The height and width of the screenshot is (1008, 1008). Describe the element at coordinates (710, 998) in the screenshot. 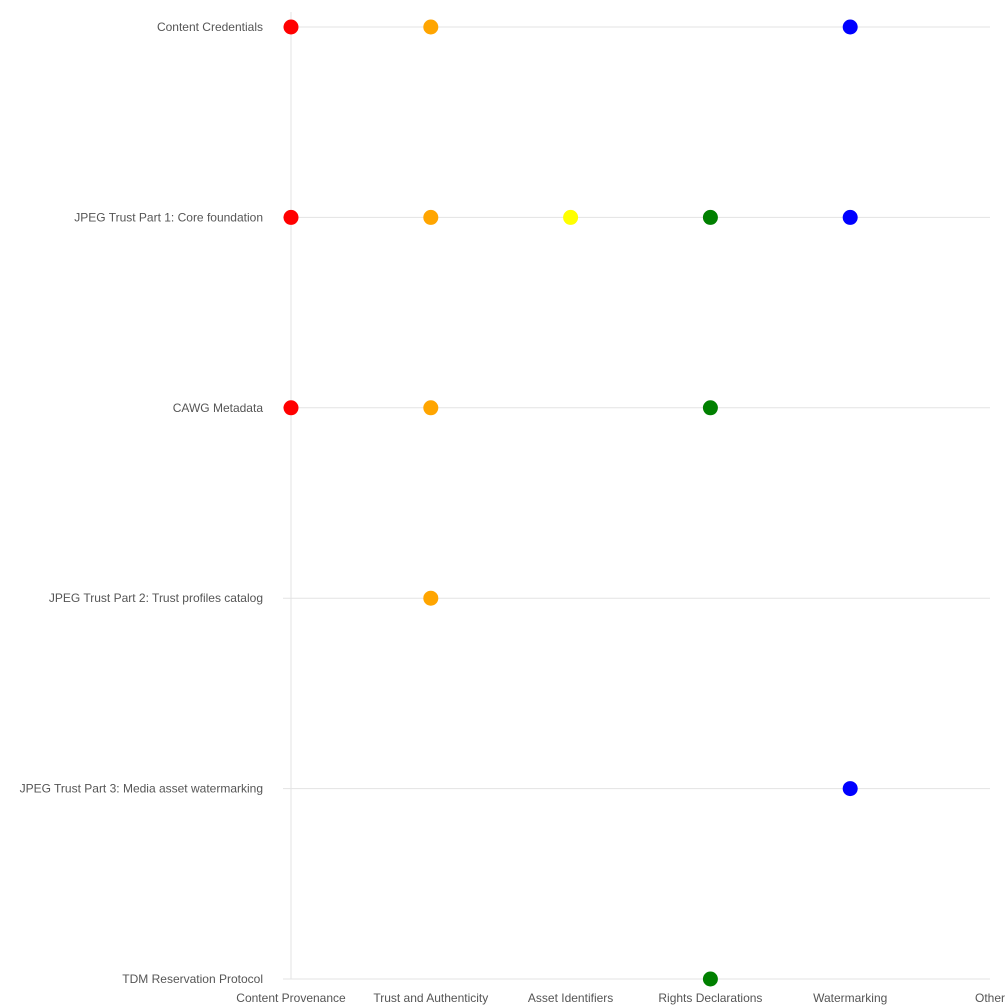

I see `column-label: Rights Declarations` at that location.